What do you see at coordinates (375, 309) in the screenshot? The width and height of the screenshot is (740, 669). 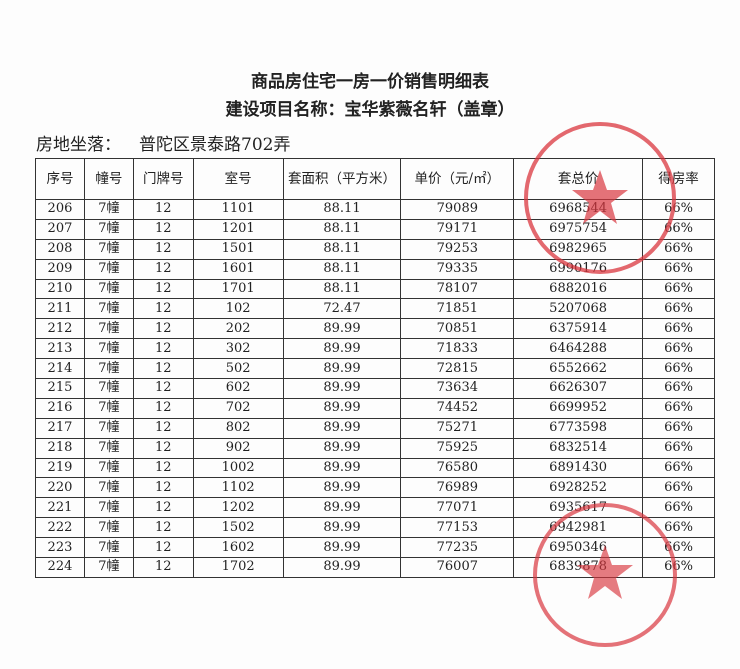 I see `table-row: 211 7幢 12 102 72.47 71851 5207068 66%` at bounding box center [375, 309].